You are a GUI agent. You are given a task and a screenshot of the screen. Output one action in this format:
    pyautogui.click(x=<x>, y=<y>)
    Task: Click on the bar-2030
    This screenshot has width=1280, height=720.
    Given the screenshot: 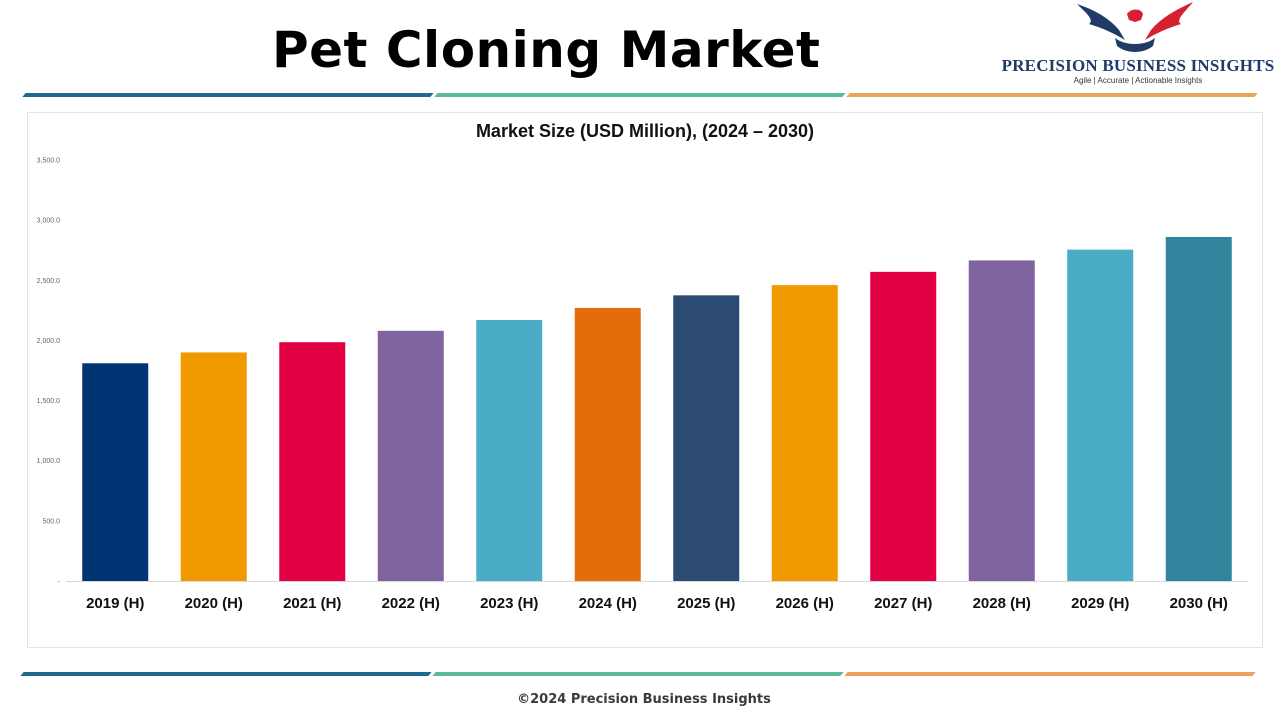 What is the action you would take?
    pyautogui.click(x=1198, y=409)
    